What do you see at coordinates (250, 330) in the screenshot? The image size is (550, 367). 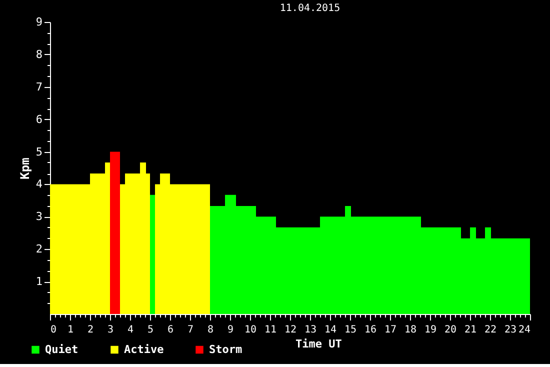 I see `x-tick-label: 10` at bounding box center [250, 330].